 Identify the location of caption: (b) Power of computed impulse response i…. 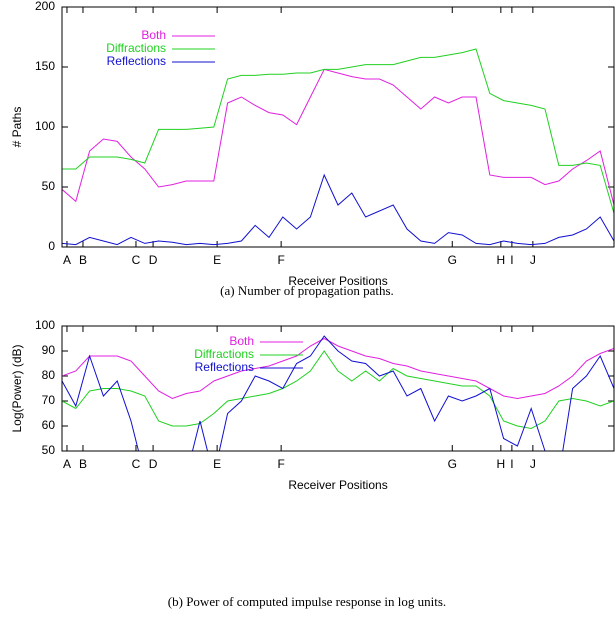
(307, 601).